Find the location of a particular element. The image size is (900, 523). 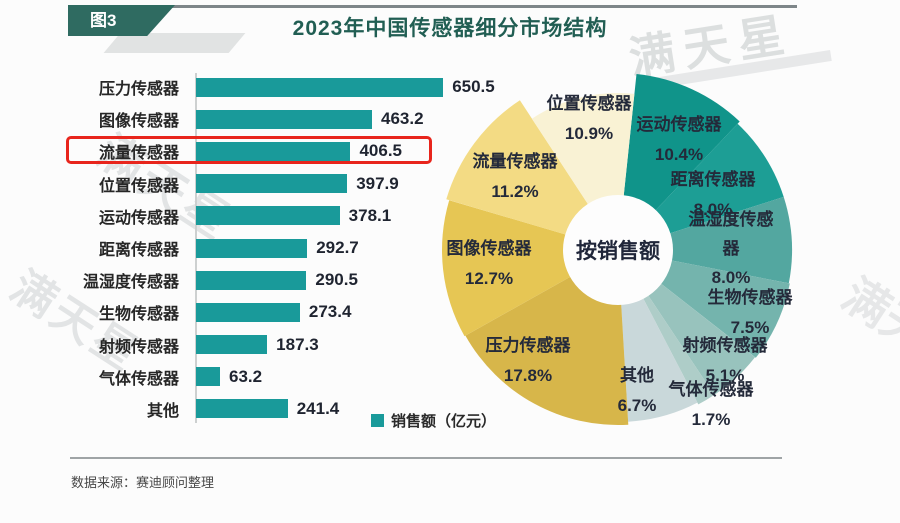

bar-row: 压力传感器 650.5 is located at coordinates (280, 87).